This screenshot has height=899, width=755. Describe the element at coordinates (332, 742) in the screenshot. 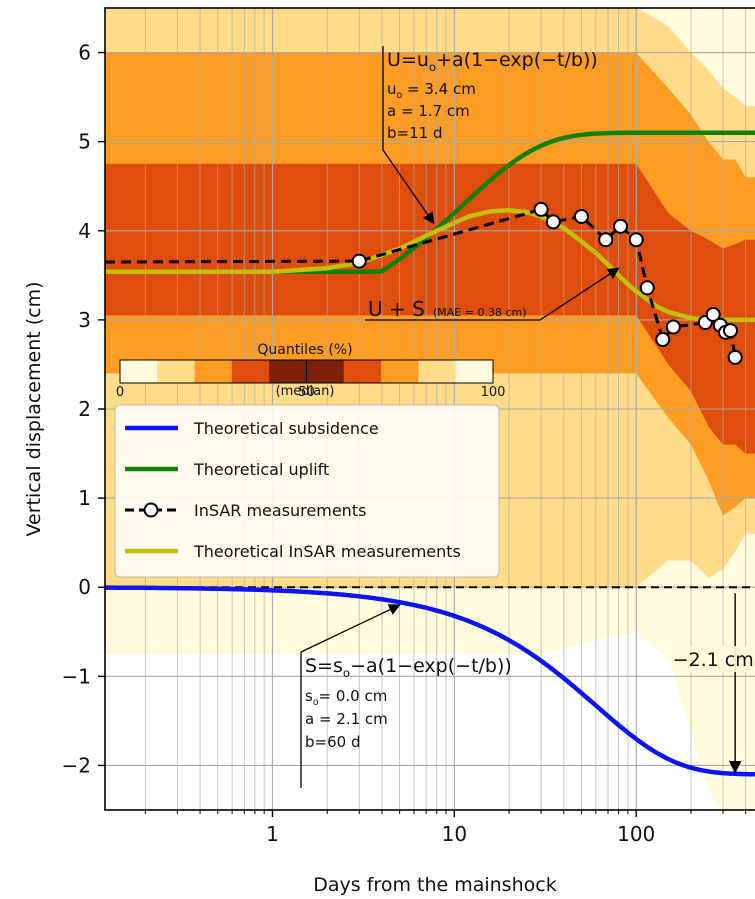

I see `subsidence-param: b=60 d` at that location.